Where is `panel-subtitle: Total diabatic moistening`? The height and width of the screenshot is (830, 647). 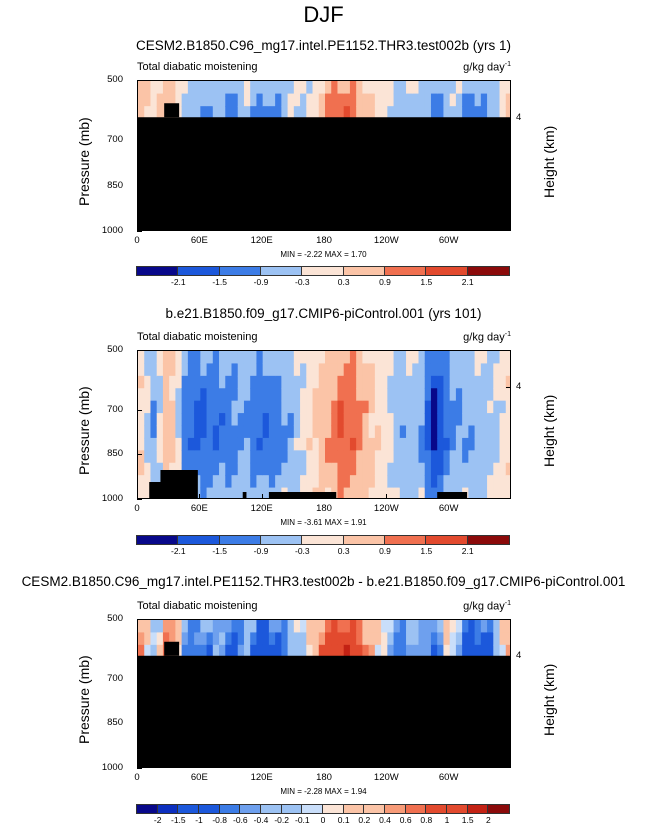
panel-subtitle: Total diabatic moistening is located at coordinates (197, 606).